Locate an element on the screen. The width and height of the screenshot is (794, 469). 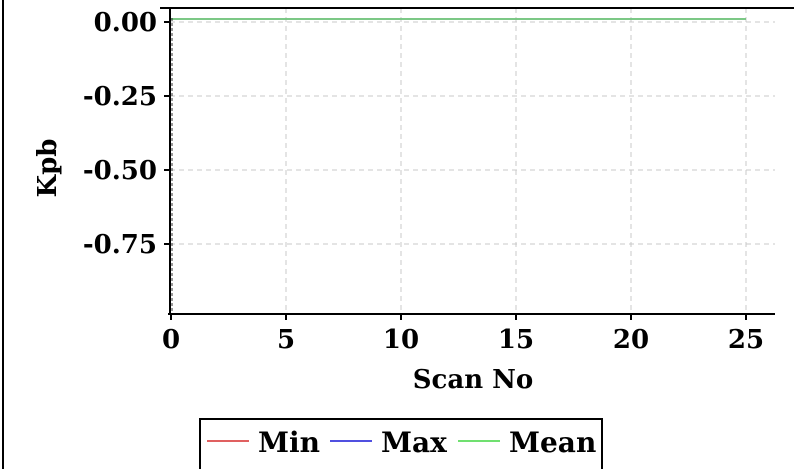
x-tick-label: 10 is located at coordinates (401, 340).